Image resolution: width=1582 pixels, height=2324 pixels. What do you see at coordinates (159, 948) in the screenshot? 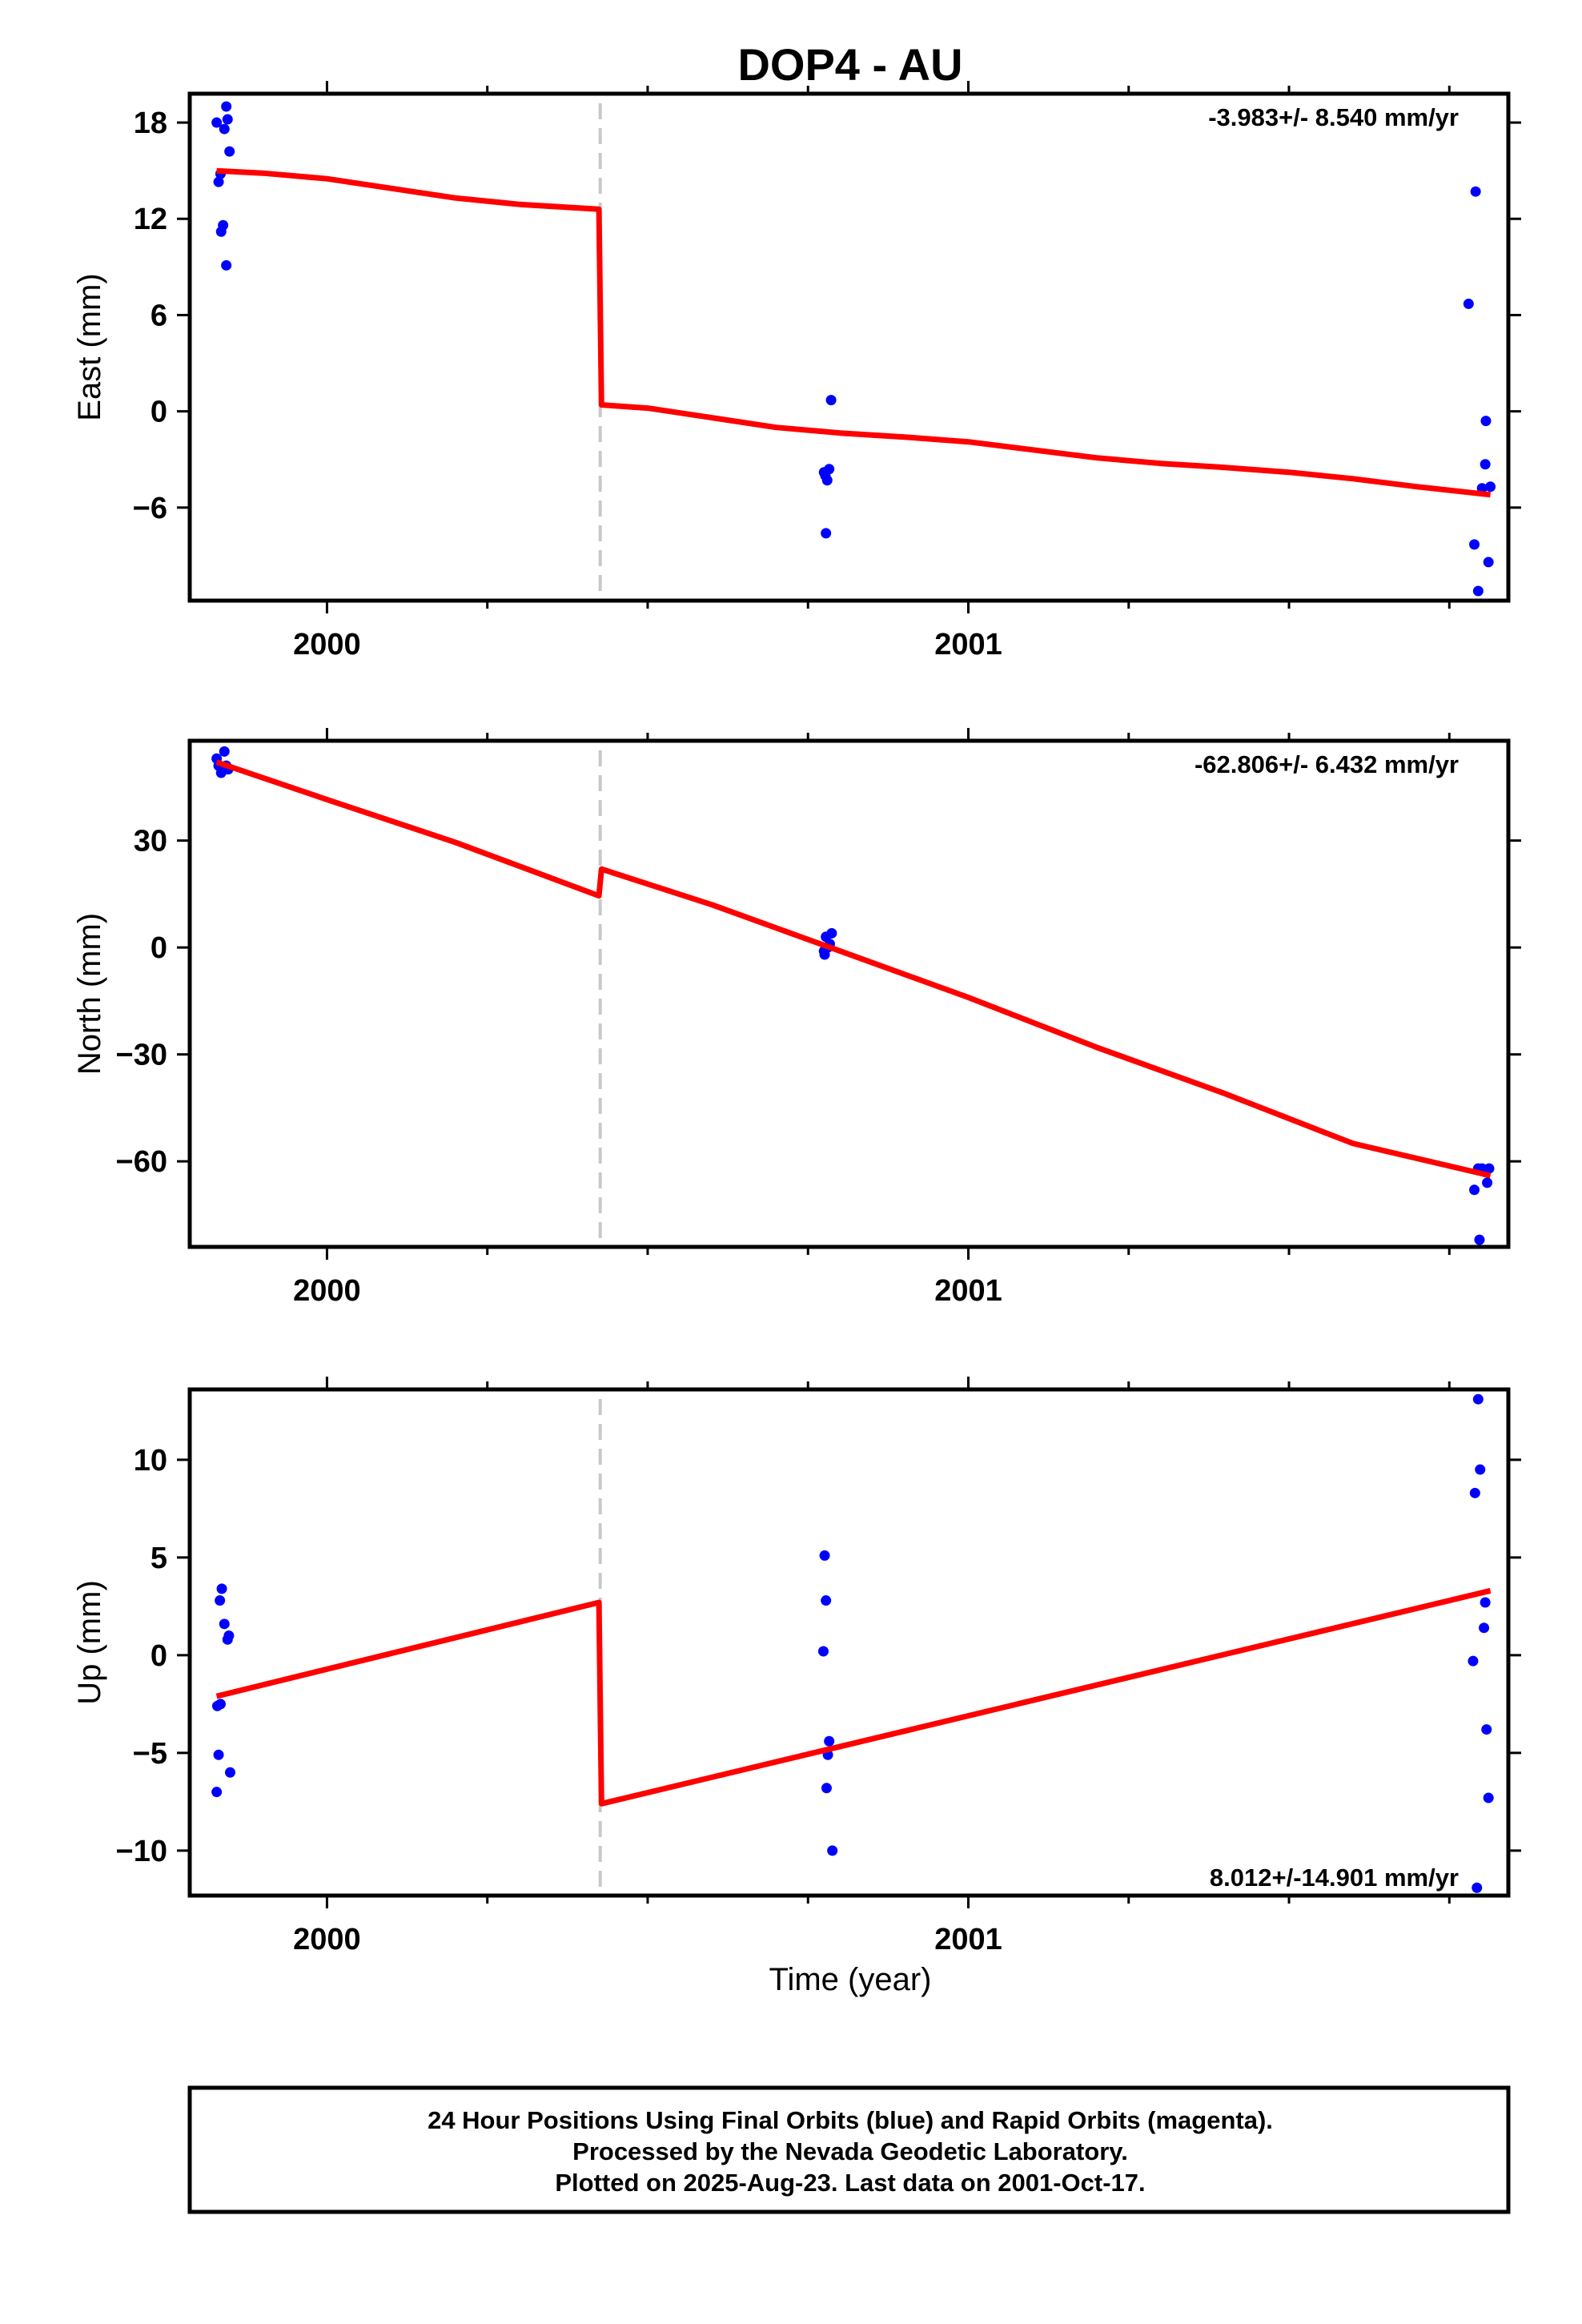
I see `north-y-tick-label: 0` at bounding box center [159, 948].